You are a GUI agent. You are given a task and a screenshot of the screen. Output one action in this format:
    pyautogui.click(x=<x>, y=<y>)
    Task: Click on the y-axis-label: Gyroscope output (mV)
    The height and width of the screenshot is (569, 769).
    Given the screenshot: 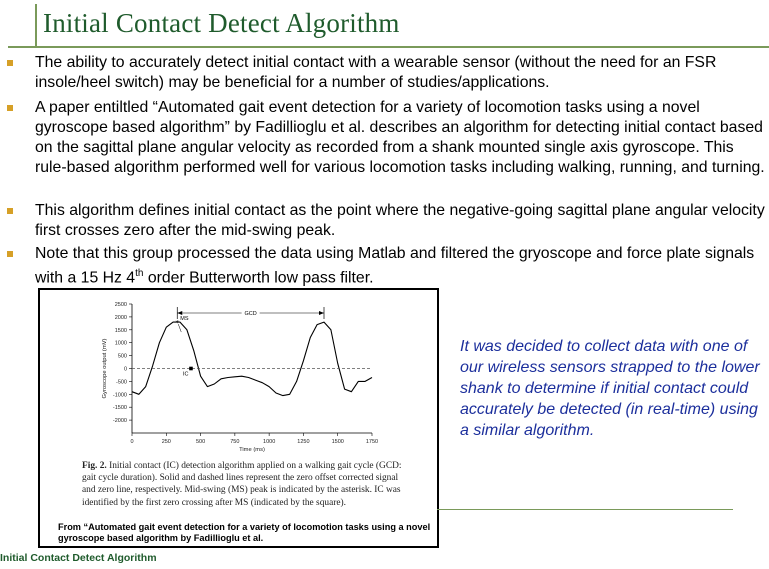 What is the action you would take?
    pyautogui.click(x=105, y=368)
    